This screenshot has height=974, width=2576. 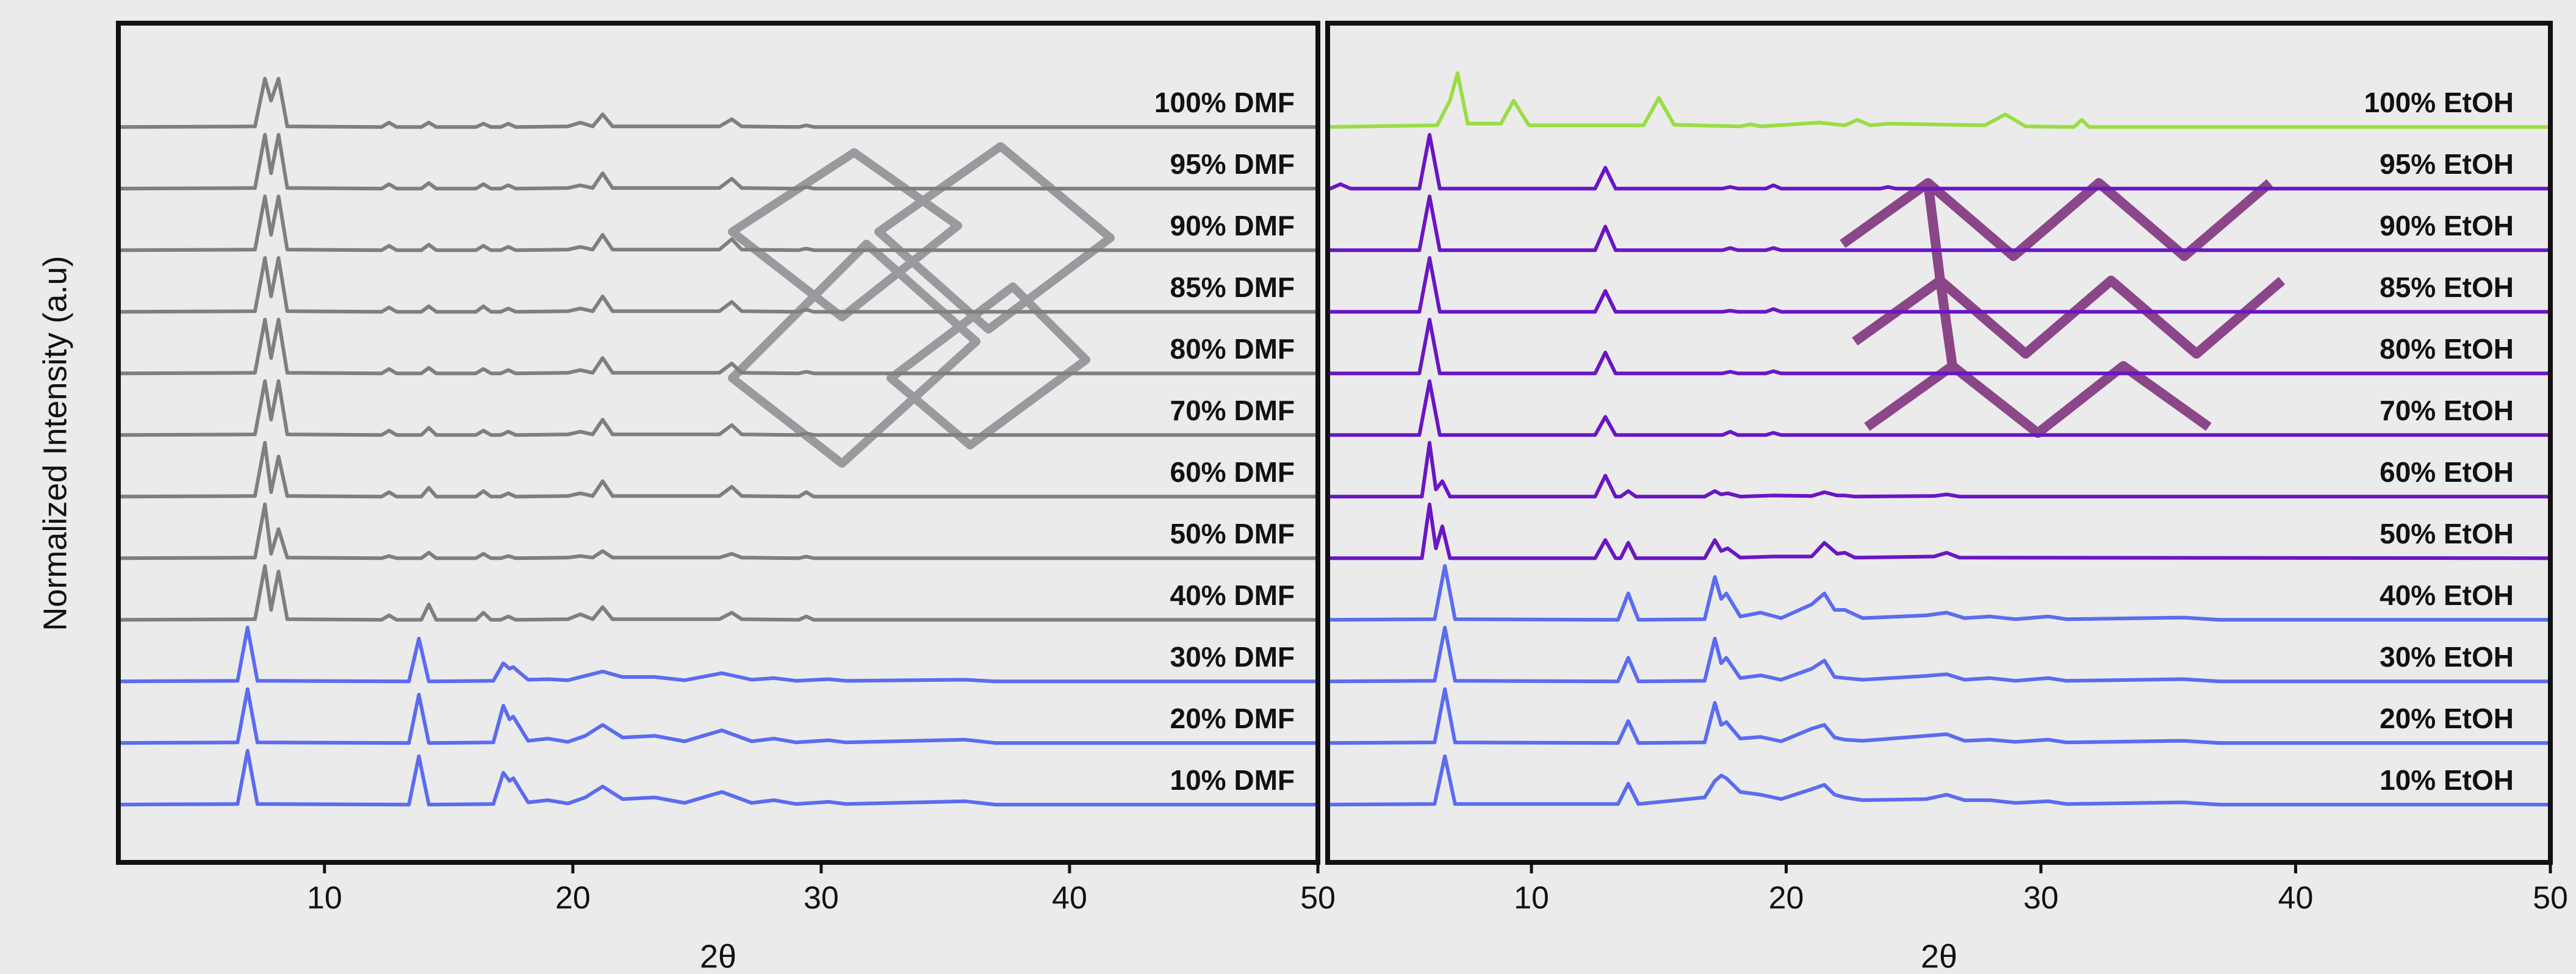 What do you see at coordinates (2447, 595) in the screenshot?
I see `series-label: 40% EtOH` at bounding box center [2447, 595].